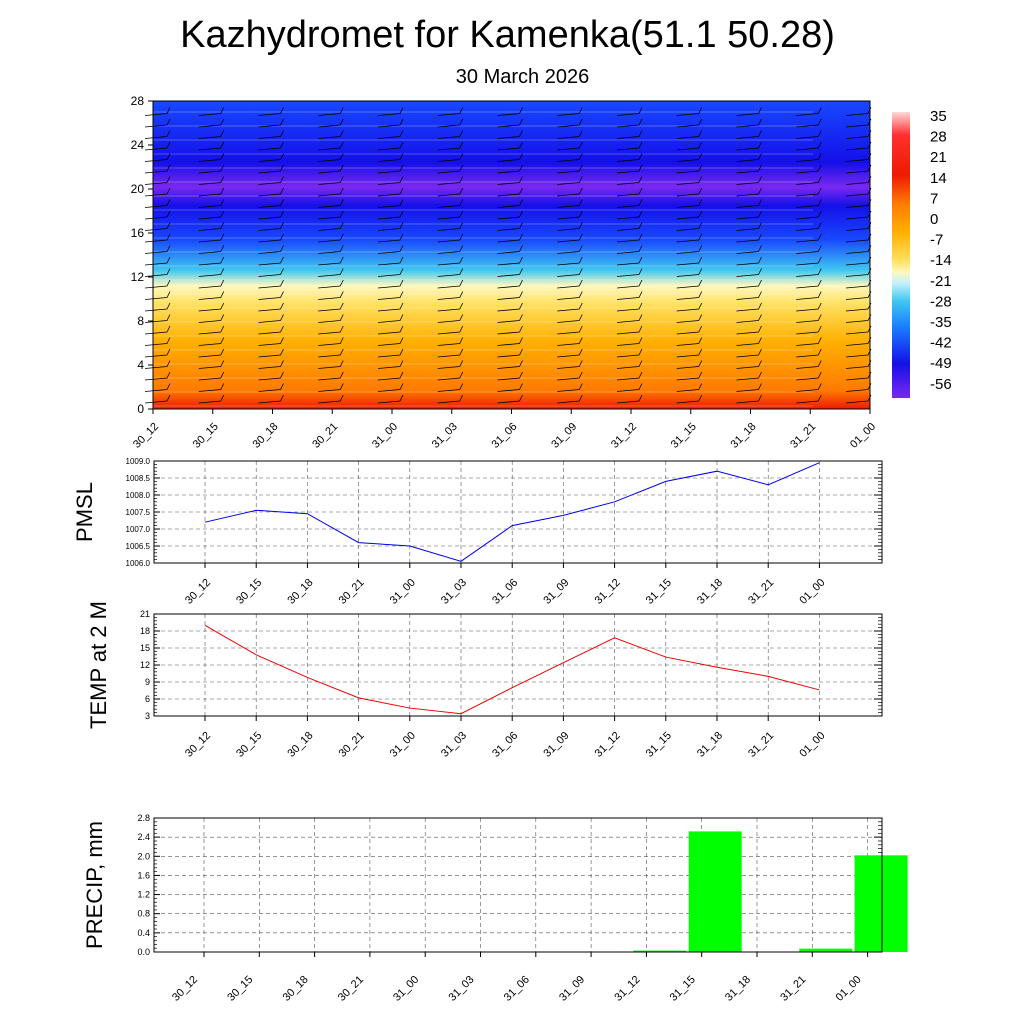 The height and width of the screenshot is (1024, 1024). Describe the element at coordinates (185, 989) in the screenshot. I see `precip-x-tick-label: 30_12` at that location.